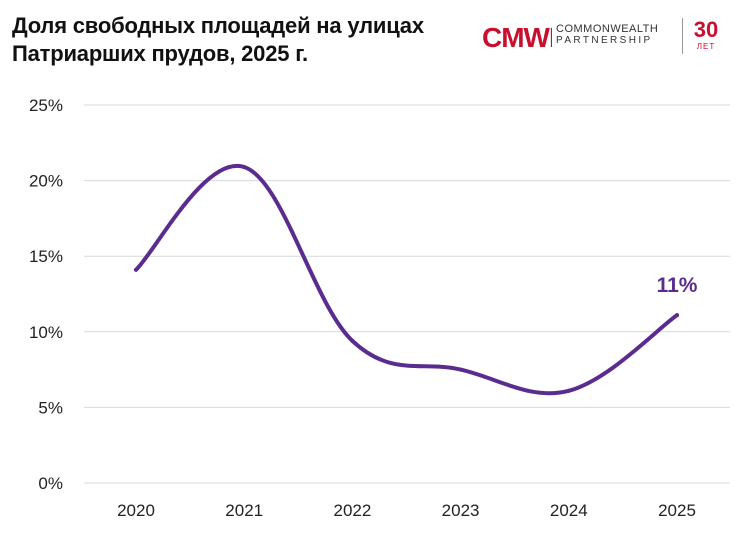 The image size is (745, 535). Describe the element at coordinates (461, 510) in the screenshot. I see `x-tick-label: 2023` at that location.